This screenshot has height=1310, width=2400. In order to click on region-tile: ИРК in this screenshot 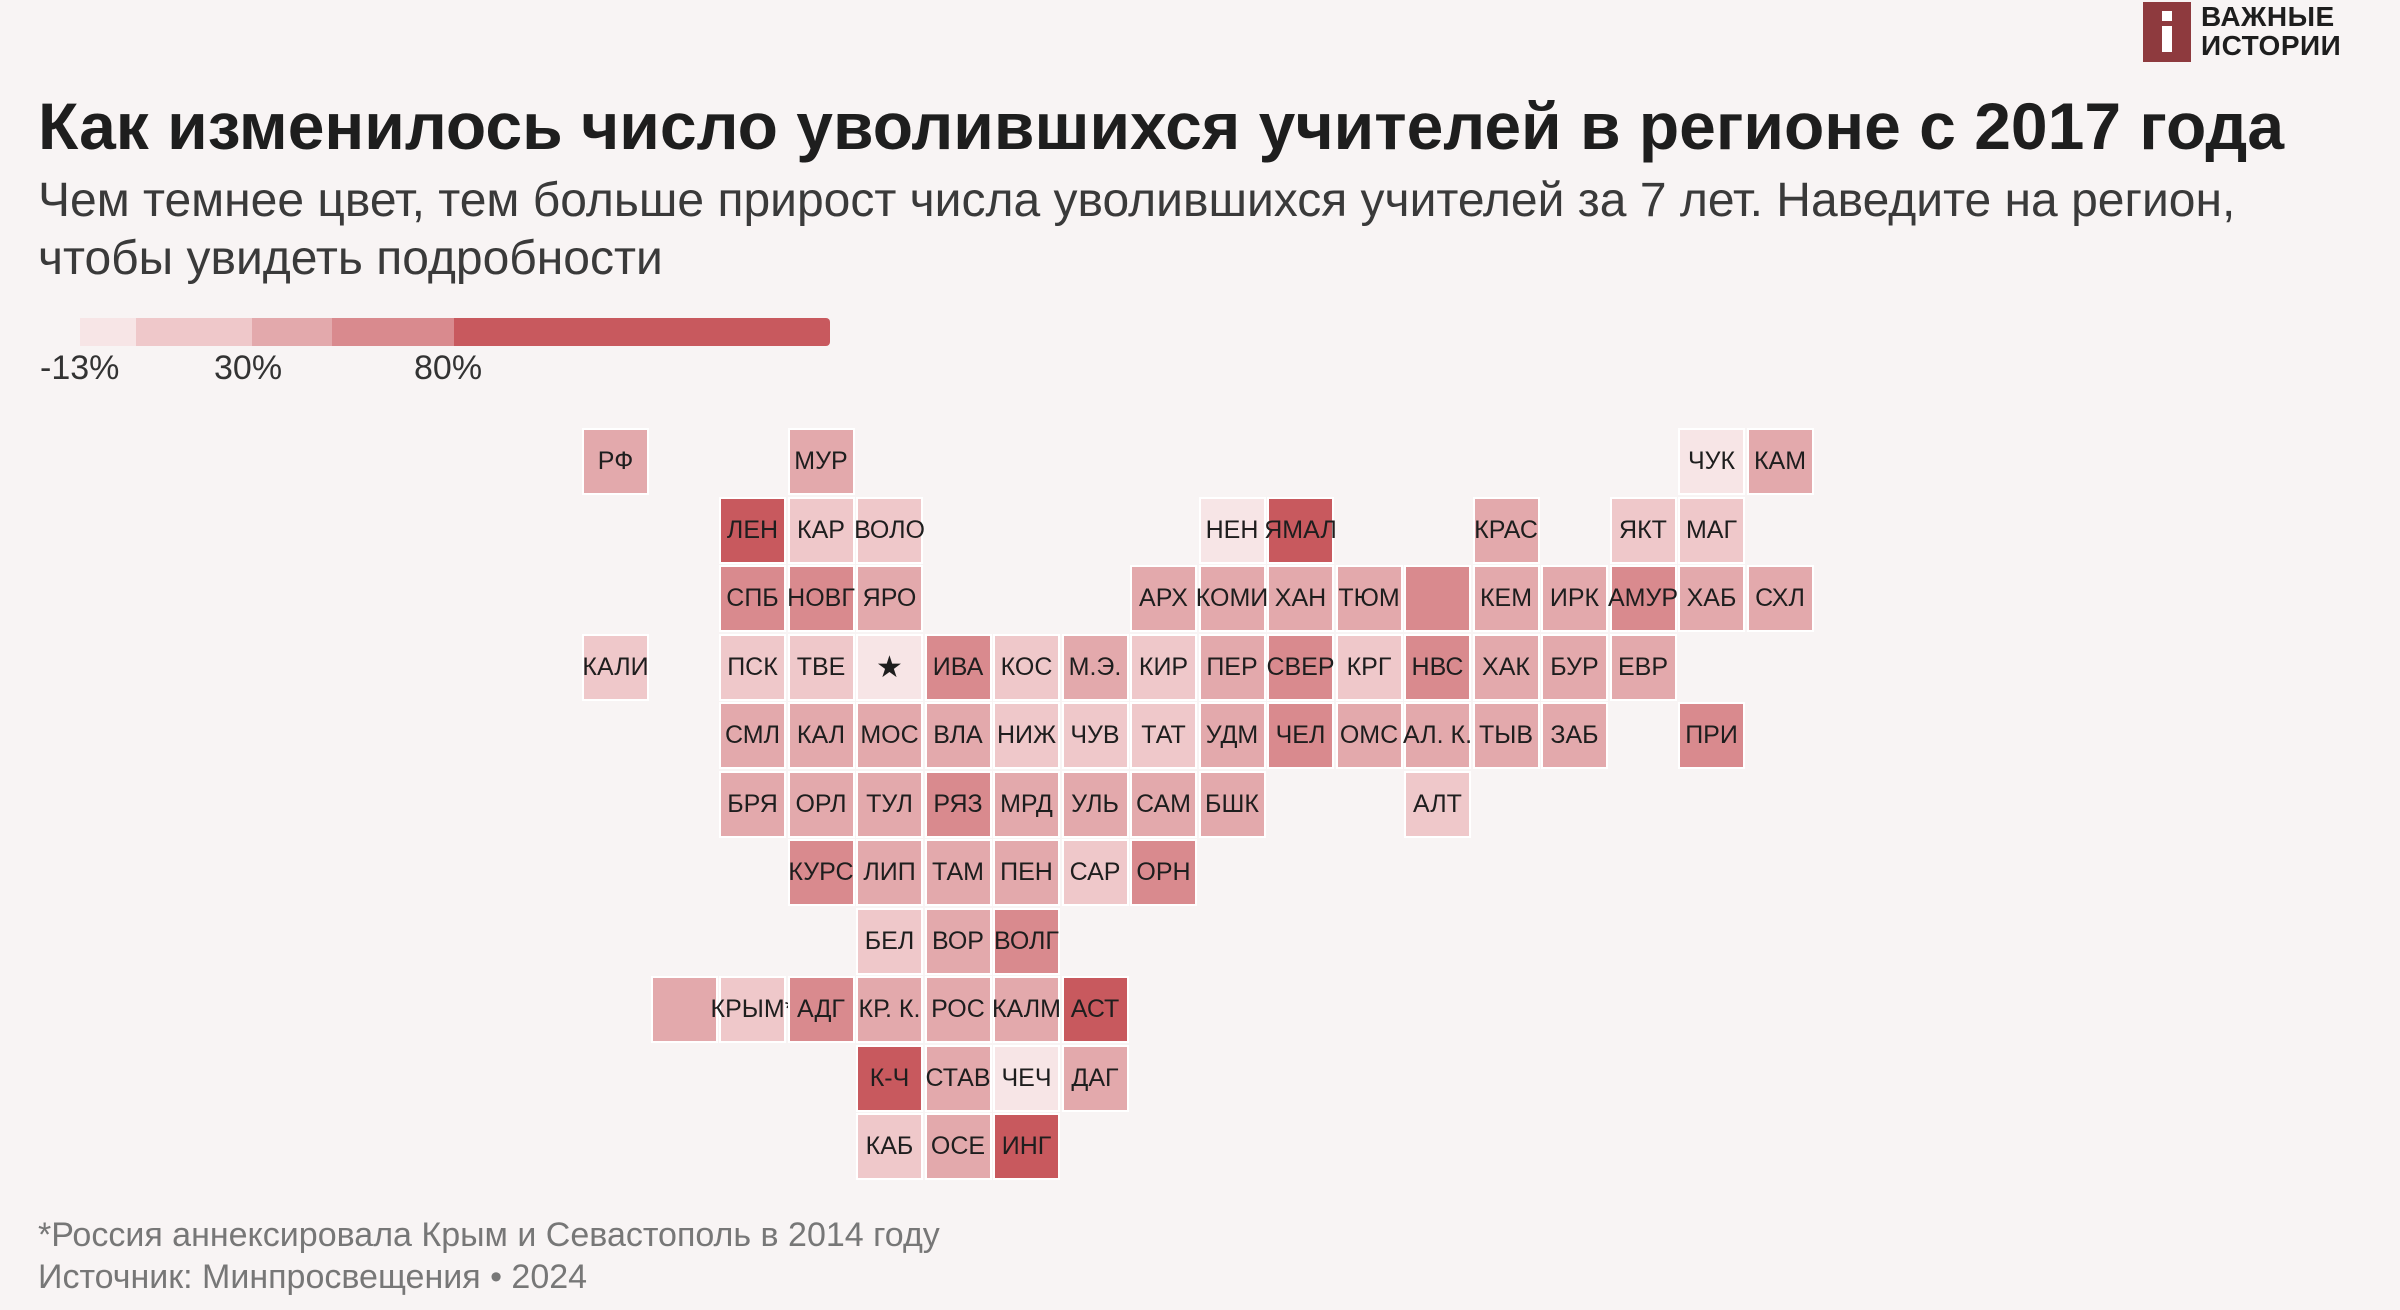, I will do `click(1574, 598)`.